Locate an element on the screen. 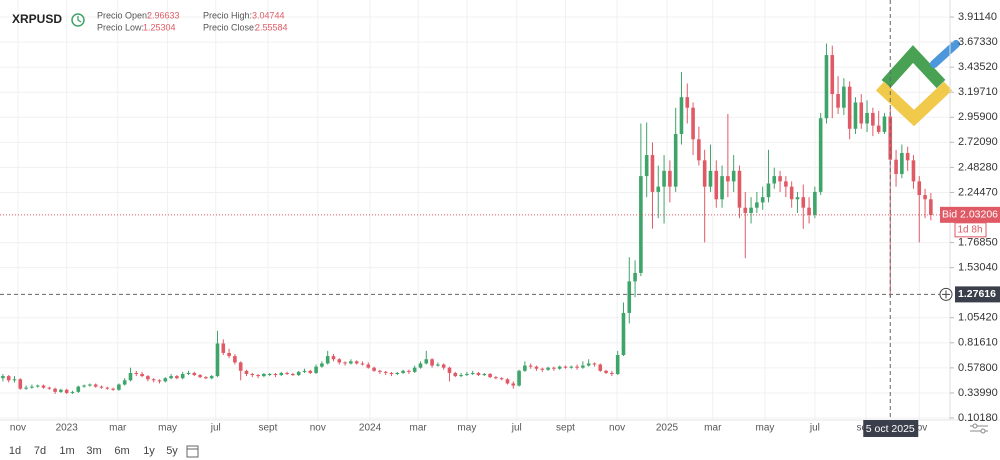  period-button: 5y is located at coordinates (172, 451).